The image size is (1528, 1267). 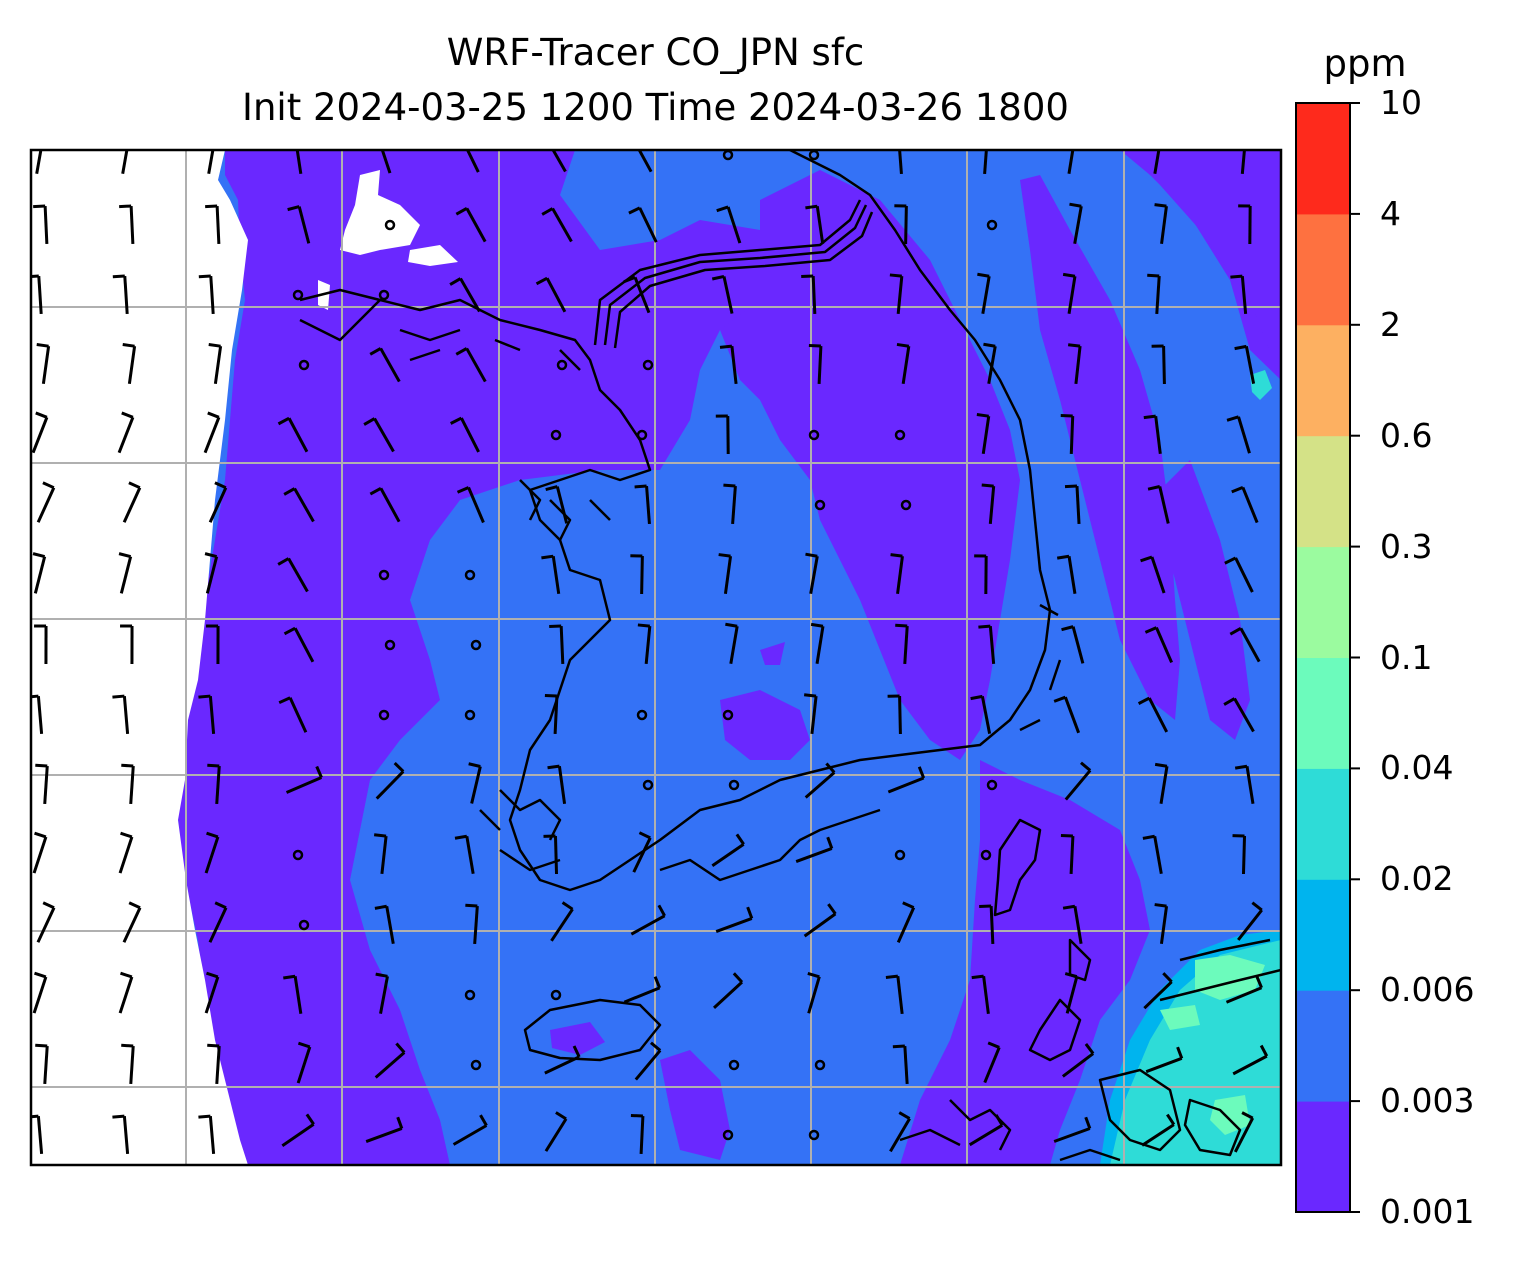 What do you see at coordinates (1427, 1101) in the screenshot?
I see `colorbar-tick-label: 0.003` at bounding box center [1427, 1101].